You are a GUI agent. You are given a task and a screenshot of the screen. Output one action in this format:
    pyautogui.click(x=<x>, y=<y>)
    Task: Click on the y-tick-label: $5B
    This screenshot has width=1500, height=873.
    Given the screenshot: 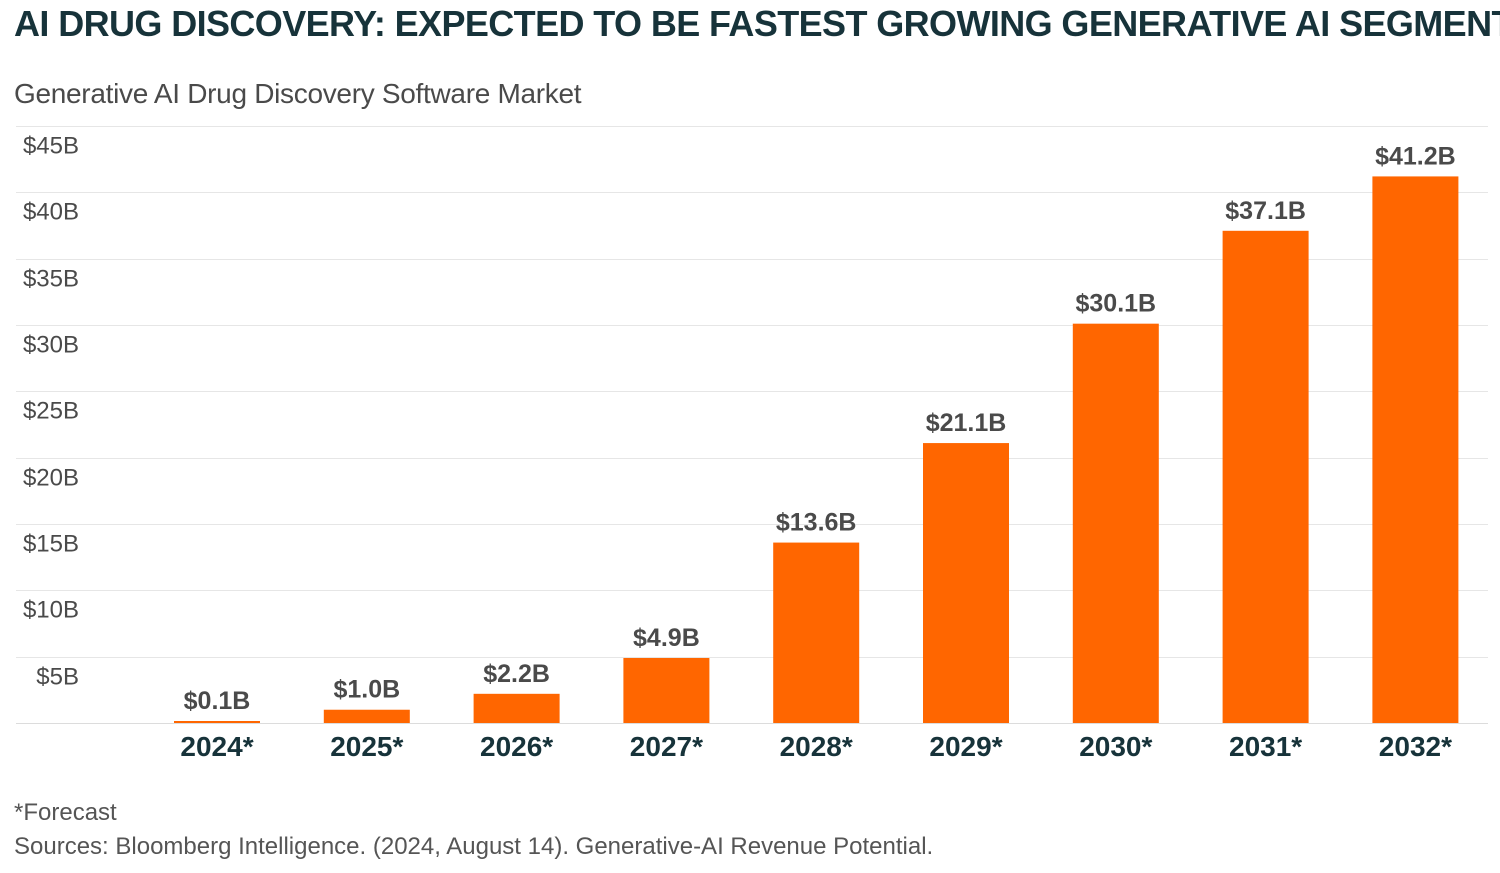 What is the action you would take?
    pyautogui.click(x=57, y=677)
    